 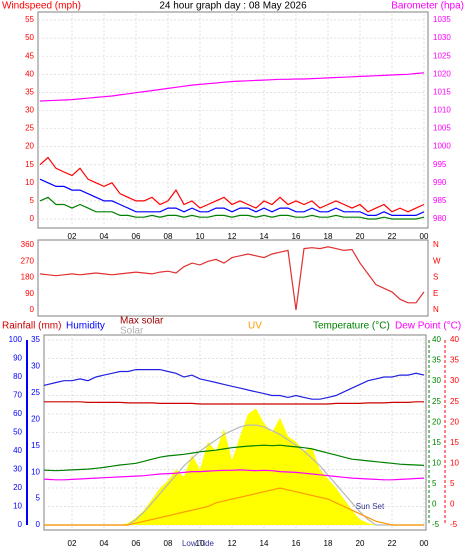 I want to click on y2-tick-label: 20, so click(x=436, y=421).